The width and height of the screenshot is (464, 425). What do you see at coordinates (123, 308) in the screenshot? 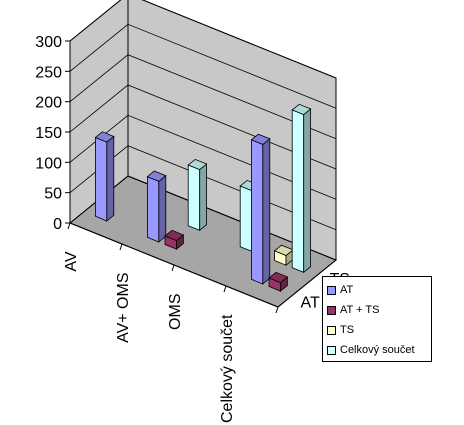
I see `x-tick-label: AV+ OMS` at bounding box center [123, 308].